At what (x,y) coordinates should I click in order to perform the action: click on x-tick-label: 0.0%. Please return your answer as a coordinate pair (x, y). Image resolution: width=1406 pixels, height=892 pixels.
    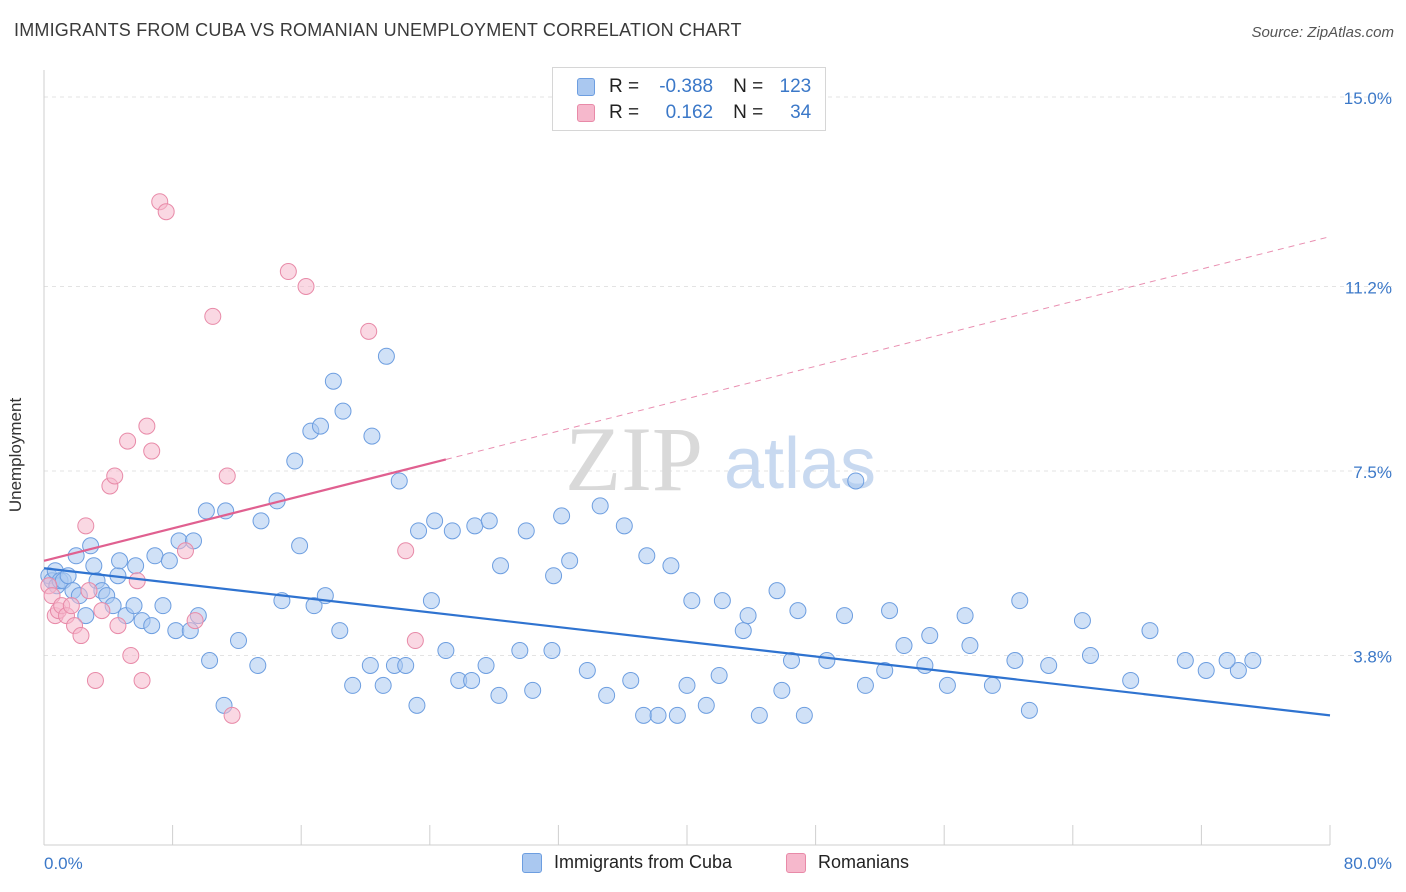
    Looking at the image, I should click on (63, 863).